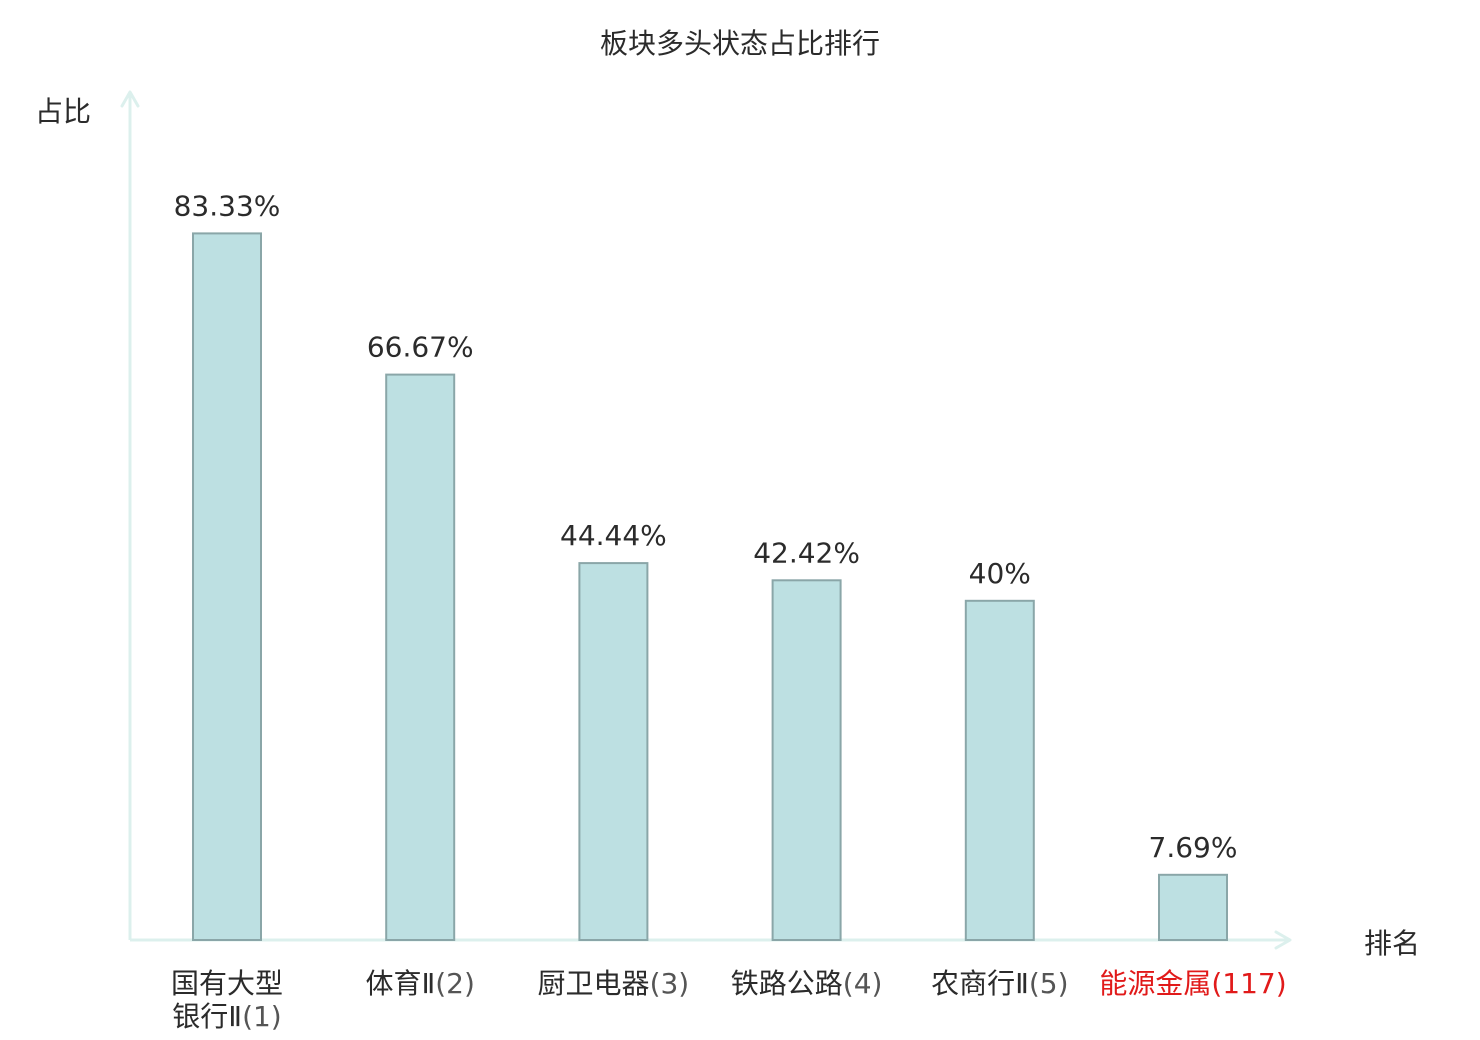 This screenshot has height=1040, width=1480. What do you see at coordinates (226, 1016) in the screenshot?
I see `x-tick-label: 银行Ⅱ(1)` at bounding box center [226, 1016].